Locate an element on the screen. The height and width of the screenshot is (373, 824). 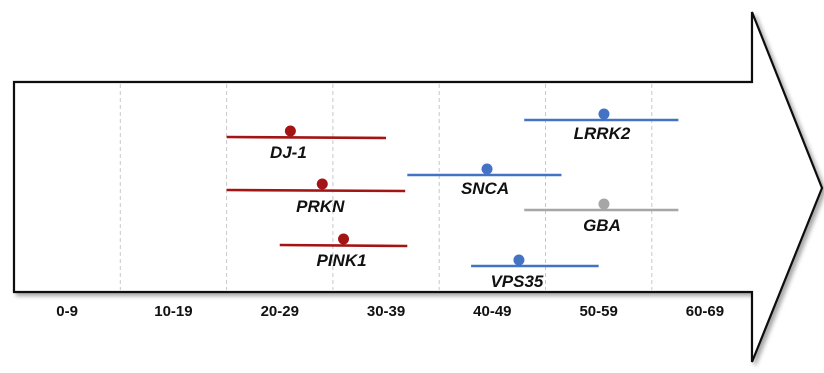
age-label-0-9: 0-9 is located at coordinates (67, 311).